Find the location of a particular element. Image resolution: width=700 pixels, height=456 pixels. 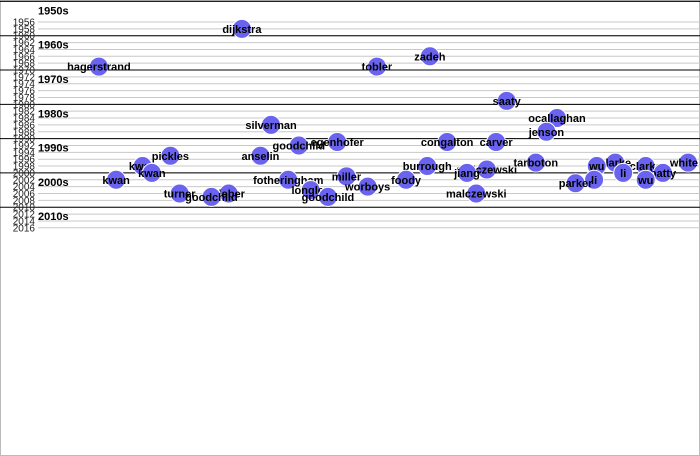

point-label: burrough is located at coordinates (427, 167).